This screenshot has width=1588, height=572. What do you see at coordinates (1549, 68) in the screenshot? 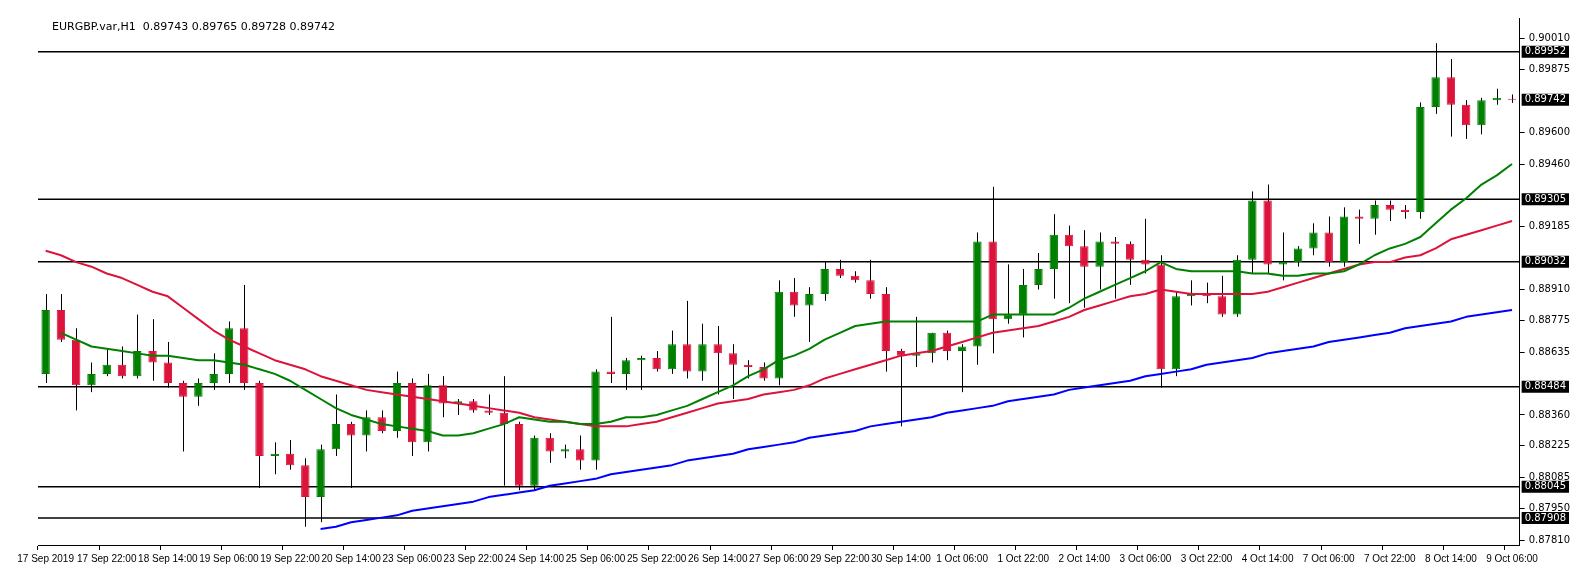
I see `y-tick-label: 0.89875` at bounding box center [1549, 68].